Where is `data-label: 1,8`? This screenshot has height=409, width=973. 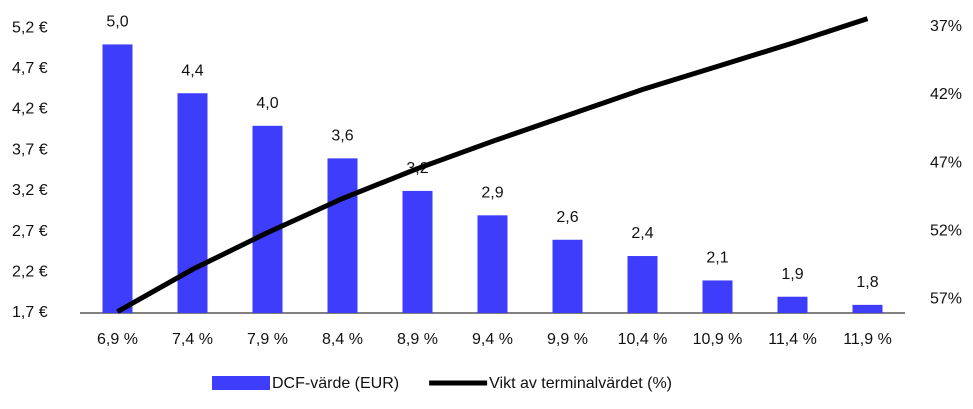 data-label: 1,8 is located at coordinates (867, 282).